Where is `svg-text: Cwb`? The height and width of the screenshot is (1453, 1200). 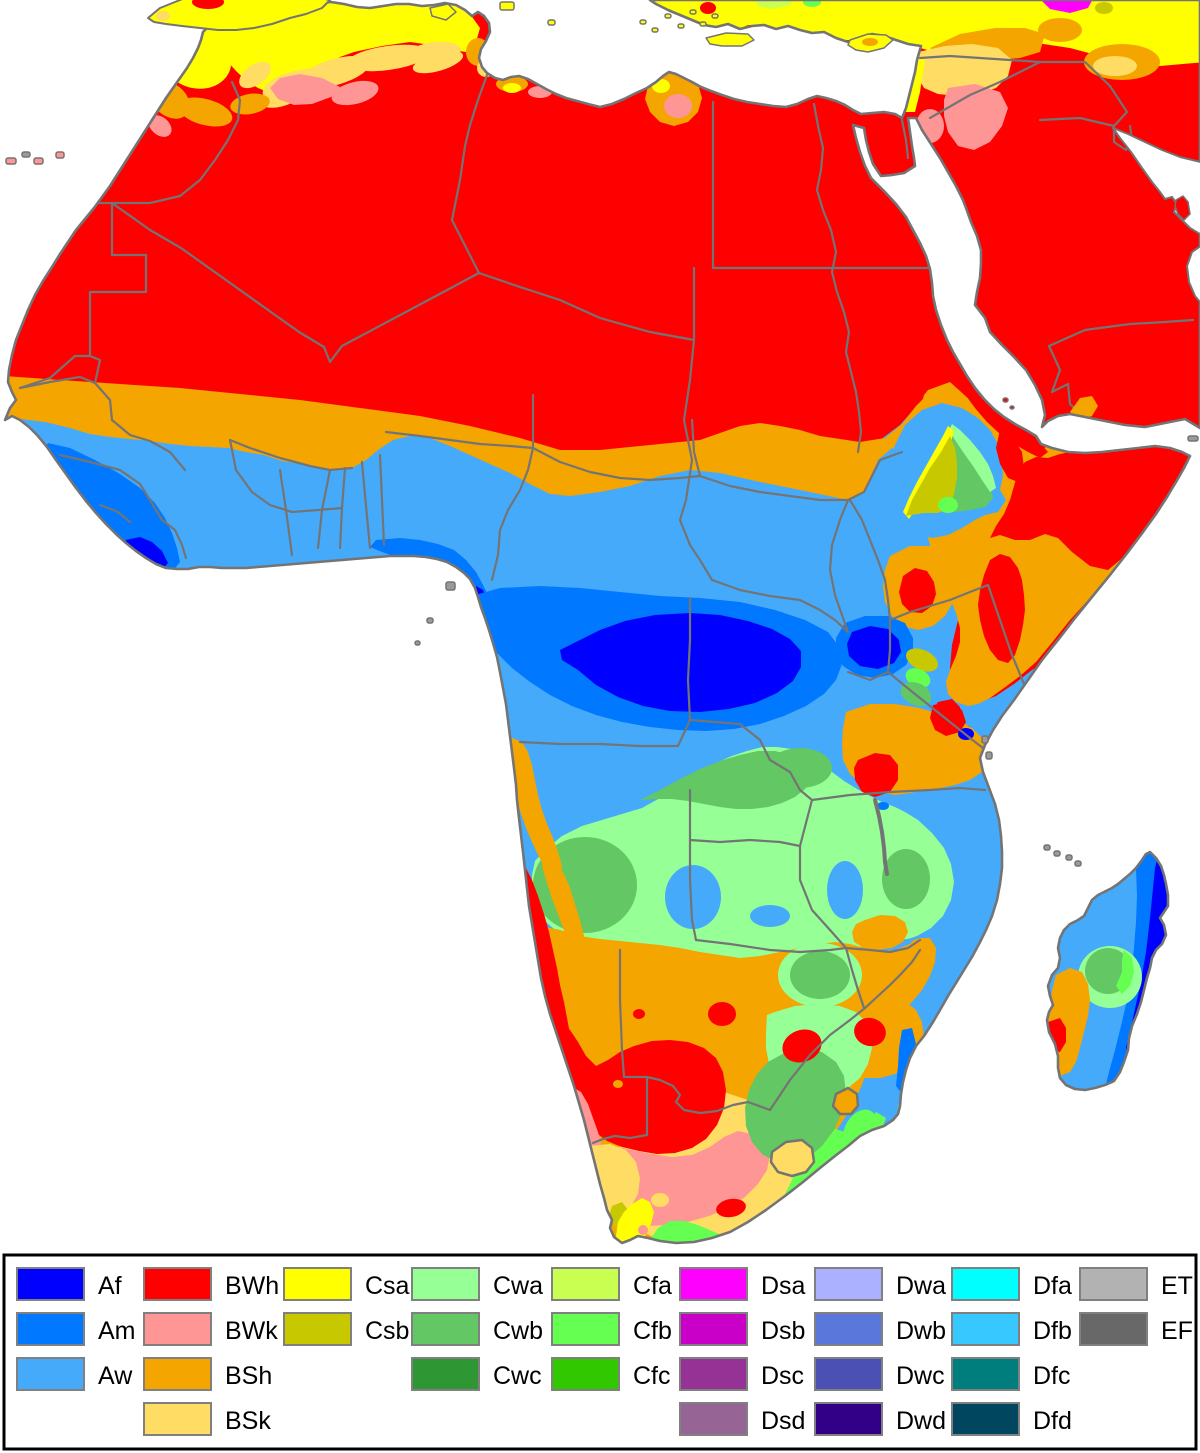 svg-text: Cwb is located at coordinates (518, 1331).